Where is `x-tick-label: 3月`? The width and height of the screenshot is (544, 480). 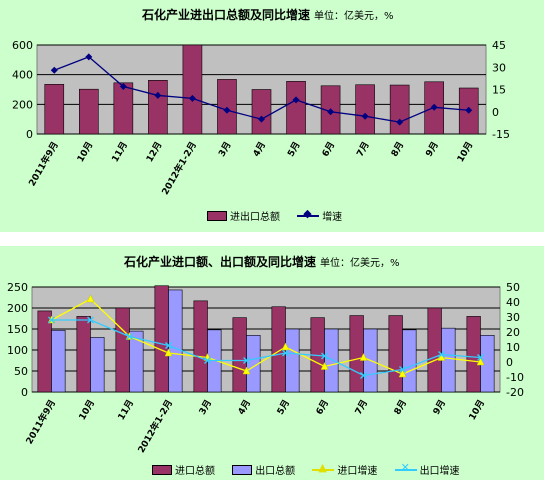
x-tick-label: 3月 is located at coordinates (205, 407).